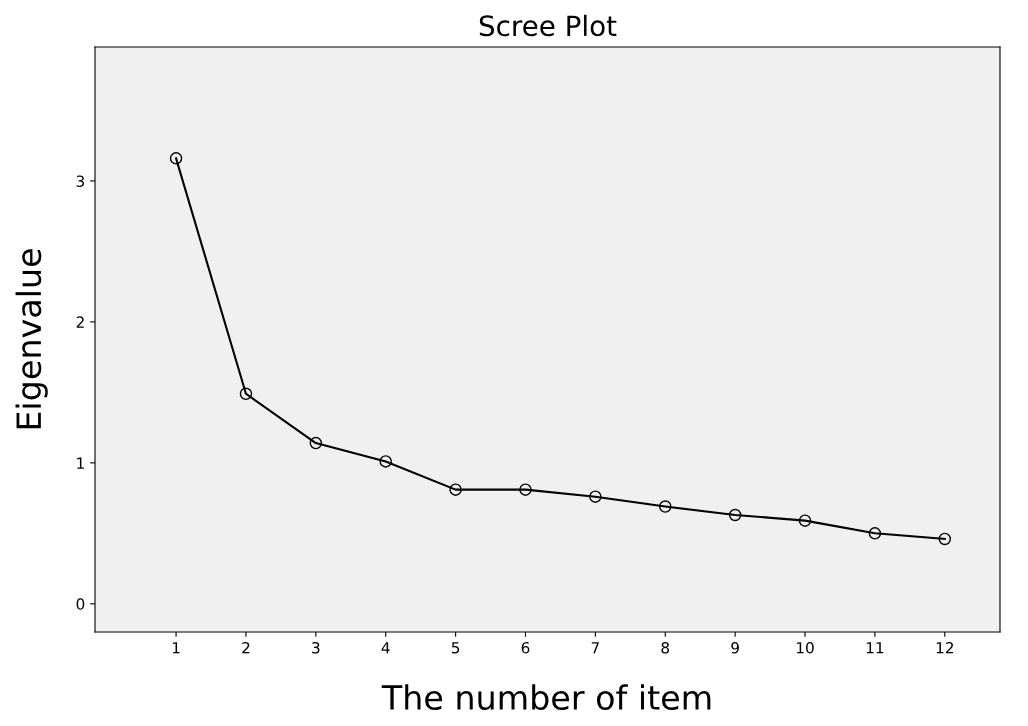 Image resolution: width=1028 pixels, height=726 pixels. What do you see at coordinates (546, 697) in the screenshot?
I see `x-axis-title: The number of item` at bounding box center [546, 697].